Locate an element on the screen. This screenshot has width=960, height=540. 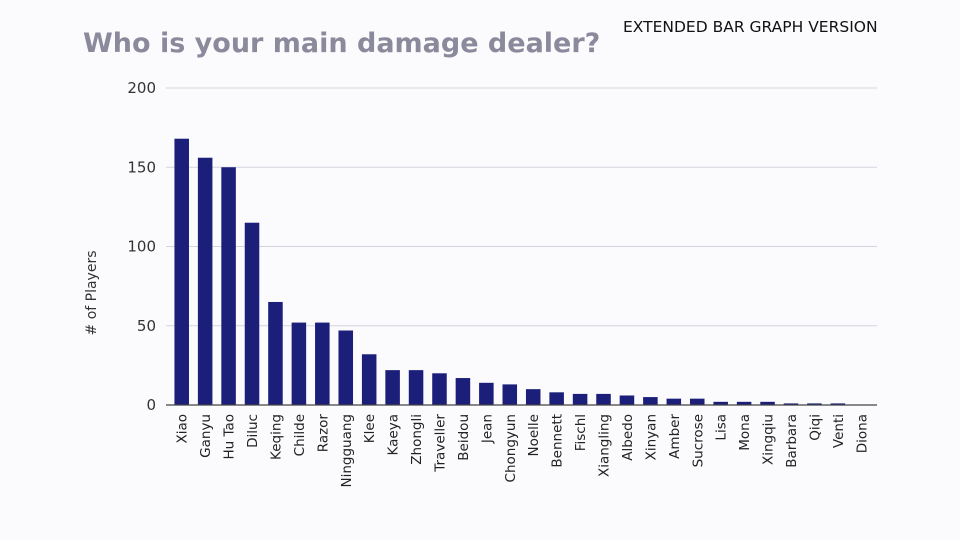
x-category-label: Diona is located at coordinates (862, 433).